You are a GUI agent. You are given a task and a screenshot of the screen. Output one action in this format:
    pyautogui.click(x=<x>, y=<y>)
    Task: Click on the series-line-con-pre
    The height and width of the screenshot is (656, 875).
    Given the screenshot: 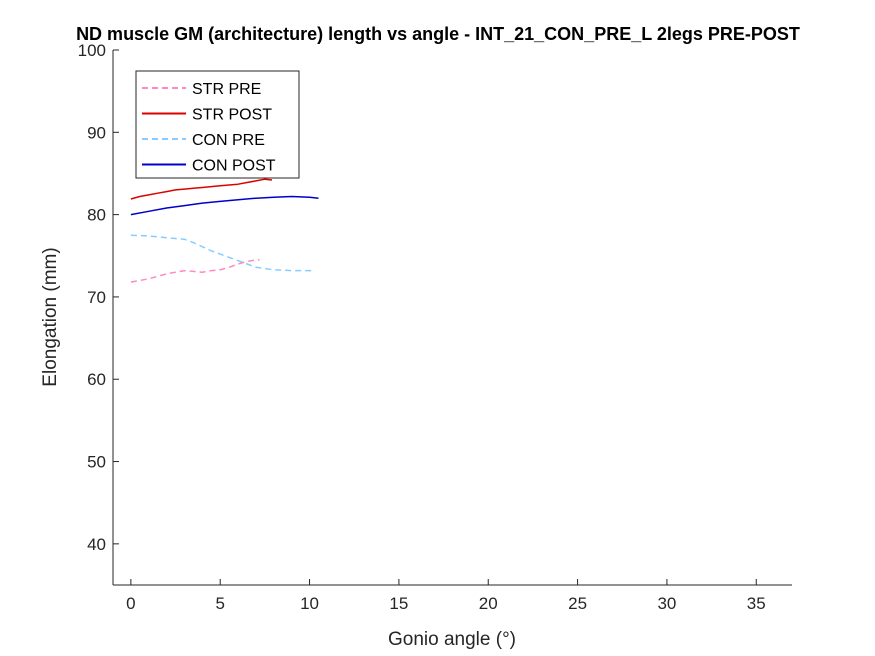 What is the action you would take?
    pyautogui.click(x=222, y=253)
    